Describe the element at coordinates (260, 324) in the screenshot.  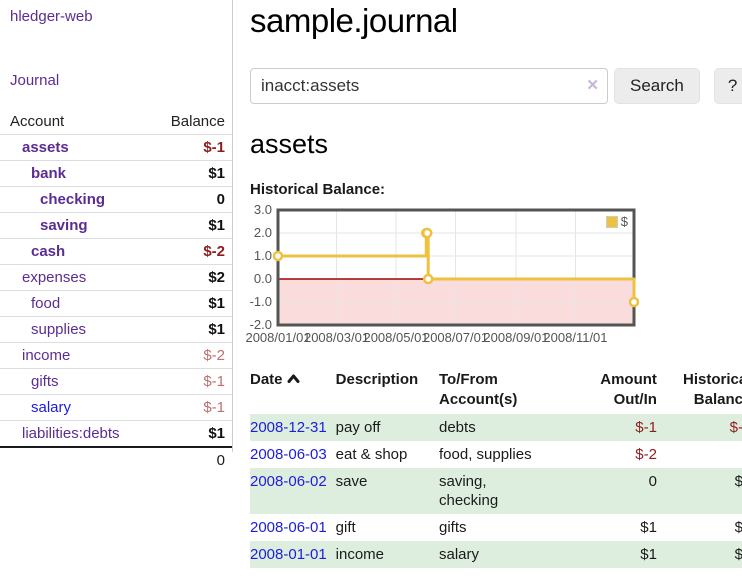
I see `y-tick-label: -2.0` at that location.